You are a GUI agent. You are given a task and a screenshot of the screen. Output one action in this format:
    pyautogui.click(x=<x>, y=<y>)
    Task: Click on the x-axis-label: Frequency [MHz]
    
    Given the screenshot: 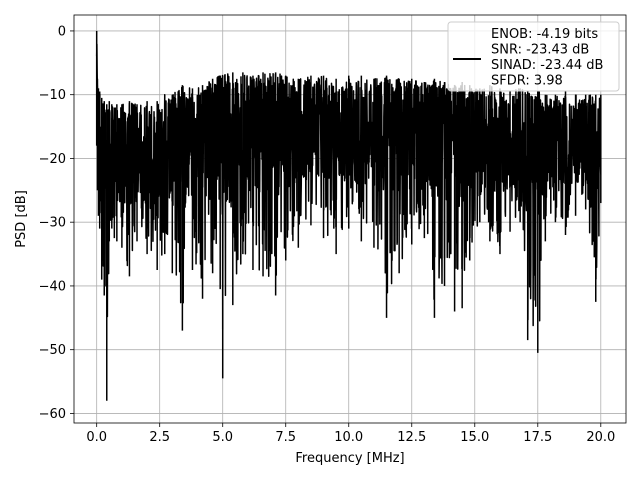 What is the action you would take?
    pyautogui.click(x=349, y=458)
    